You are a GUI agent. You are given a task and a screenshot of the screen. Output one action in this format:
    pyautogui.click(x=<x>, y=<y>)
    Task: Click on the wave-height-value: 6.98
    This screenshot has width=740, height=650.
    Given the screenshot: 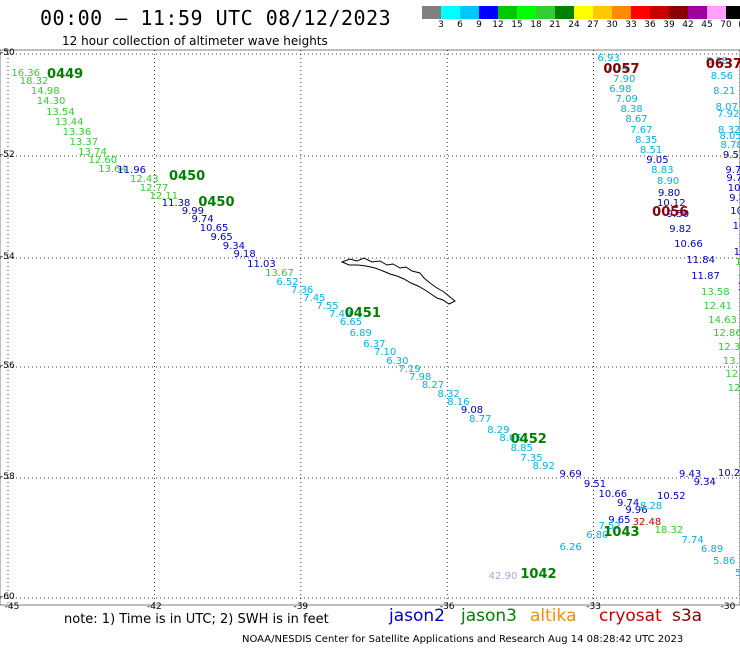 What is the action you would take?
    pyautogui.click(x=620, y=89)
    